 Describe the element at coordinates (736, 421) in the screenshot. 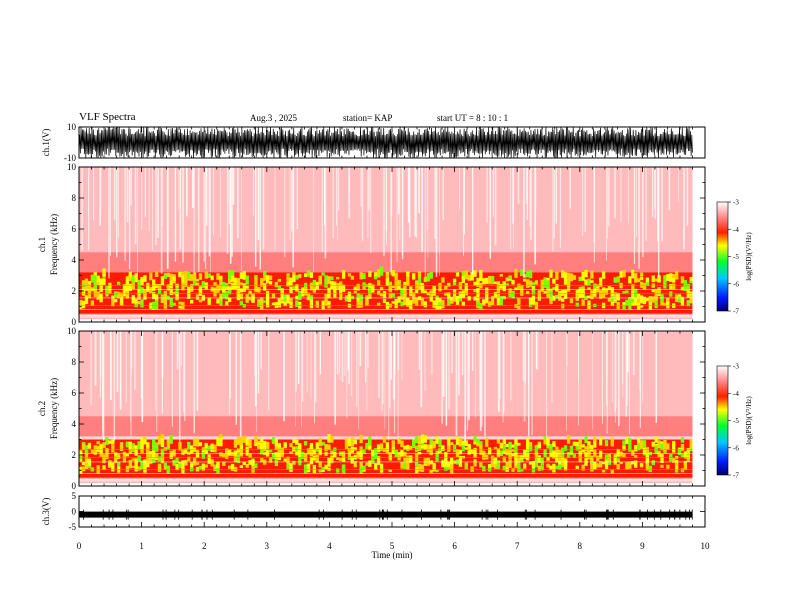

I see `colorbar-tick-label: -5` at that location.